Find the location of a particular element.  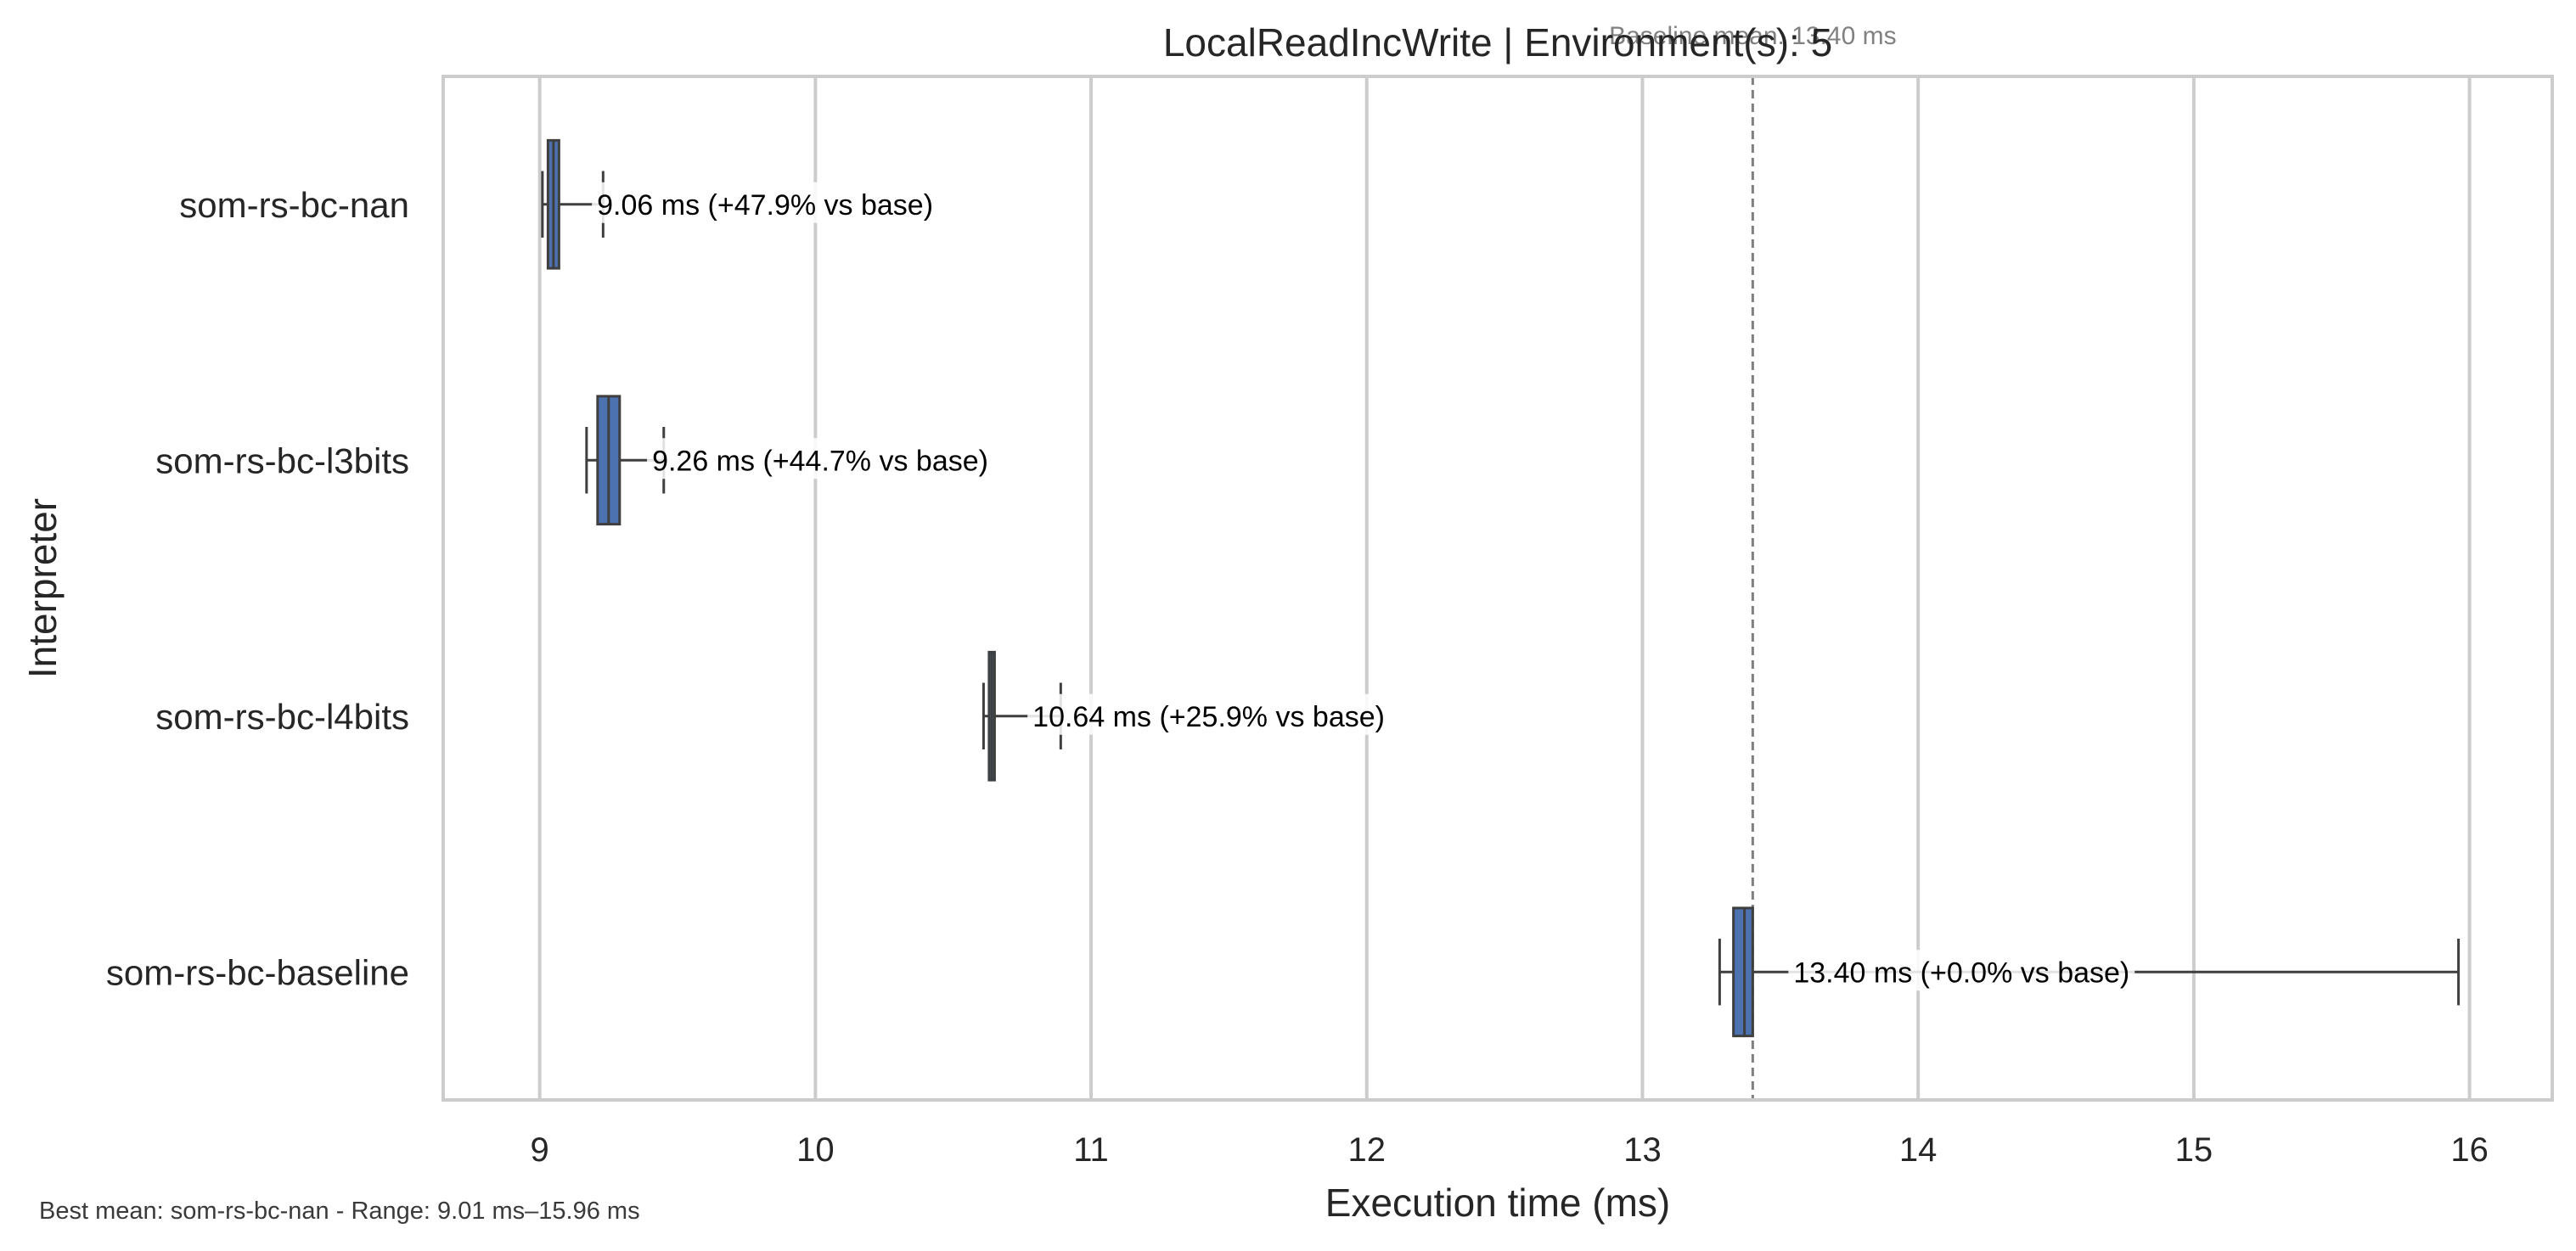

category-label-som-rs-bc-nan: som-rs-bc-nan is located at coordinates (294, 205).